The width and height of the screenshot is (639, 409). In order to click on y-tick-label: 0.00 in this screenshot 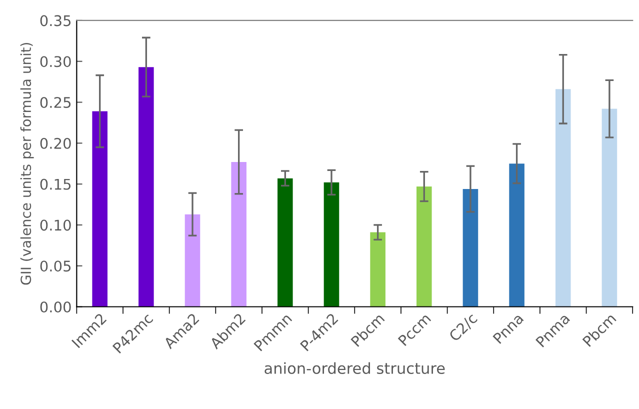, I will do `click(55, 306)`.